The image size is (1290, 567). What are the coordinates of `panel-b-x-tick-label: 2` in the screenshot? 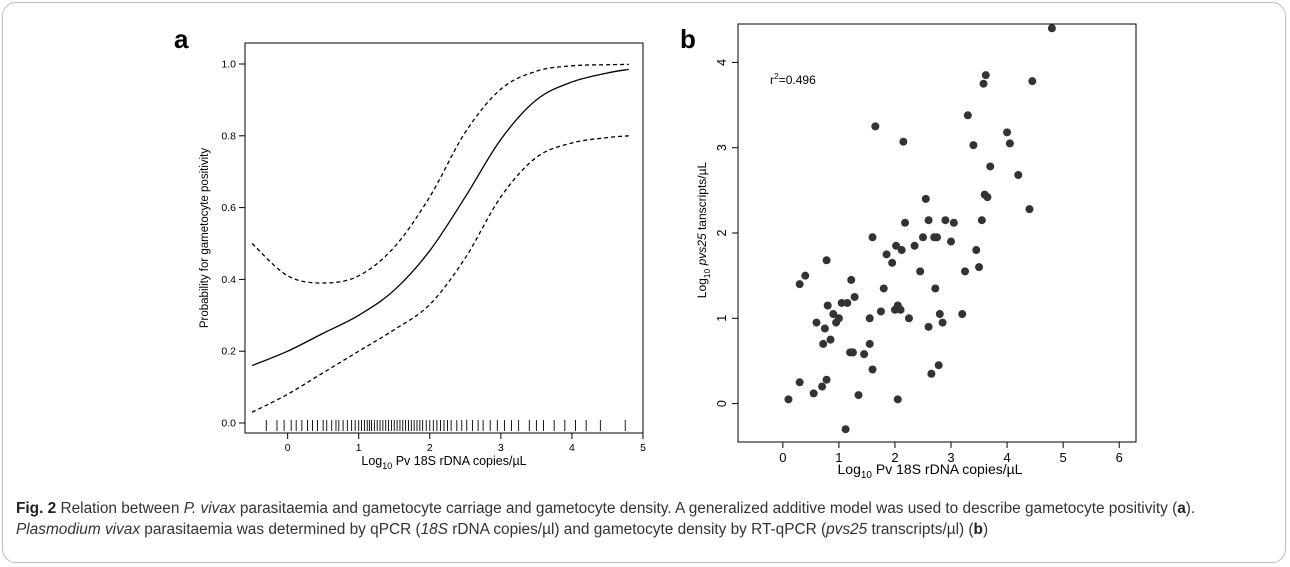 It's located at (894, 457).